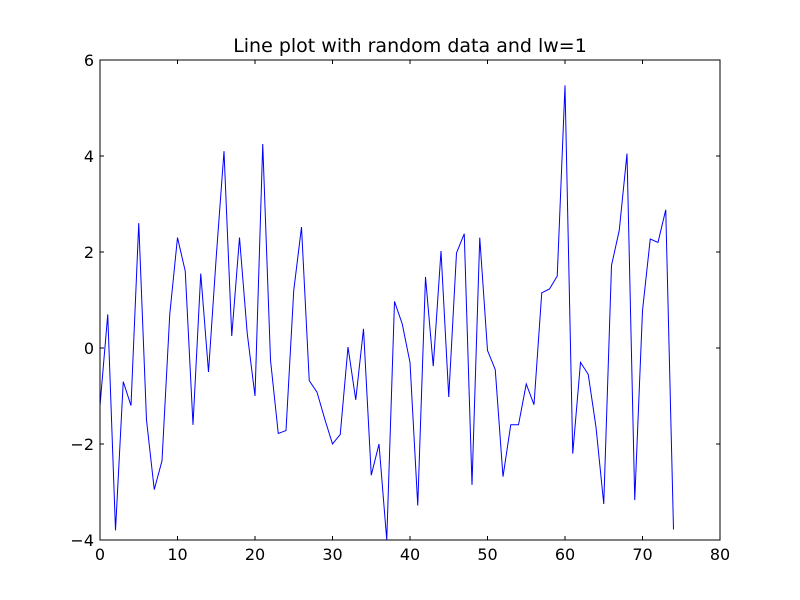 Image resolution: width=800 pixels, height=600 pixels. I want to click on x-tick-label: 60, so click(565, 554).